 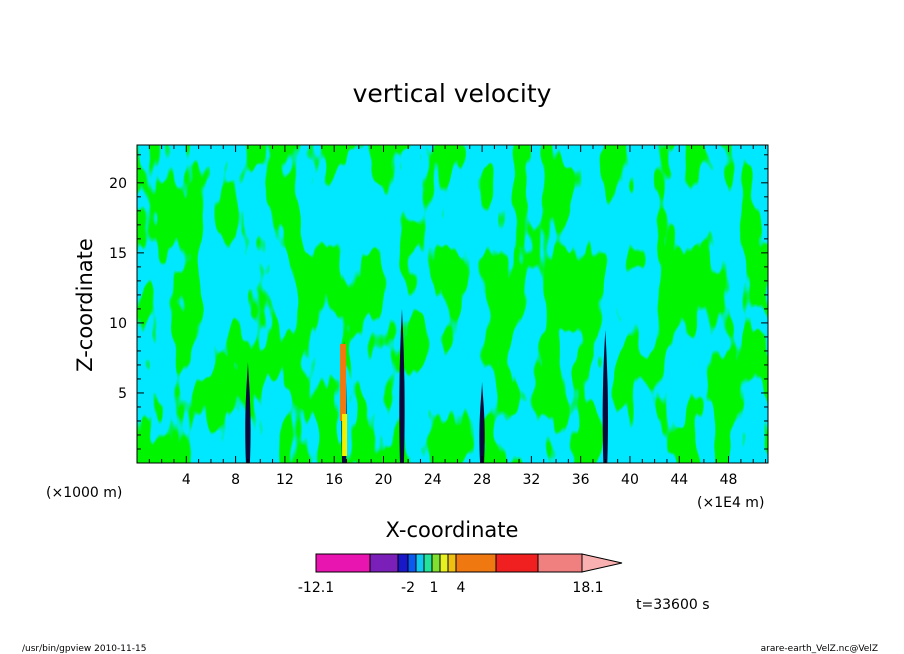 I want to click on x-scale-note: (×1E4 m), so click(x=730, y=503).